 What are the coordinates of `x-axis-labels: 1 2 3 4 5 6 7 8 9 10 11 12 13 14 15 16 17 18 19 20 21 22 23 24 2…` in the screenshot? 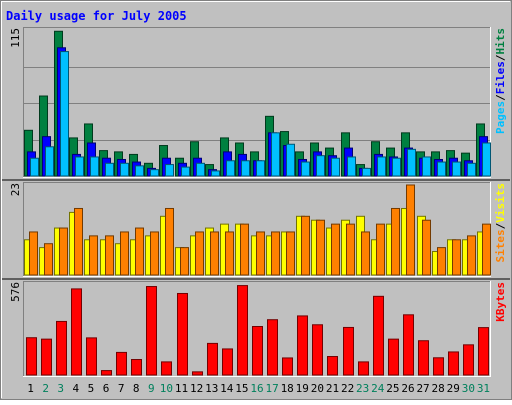 It's located at (258, 388).